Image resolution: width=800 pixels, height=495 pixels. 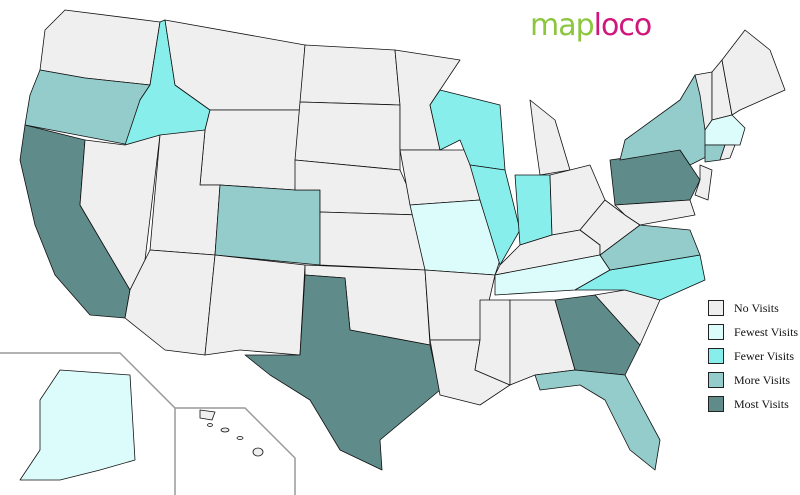 I want to click on state-ga, so click(x=597, y=335).